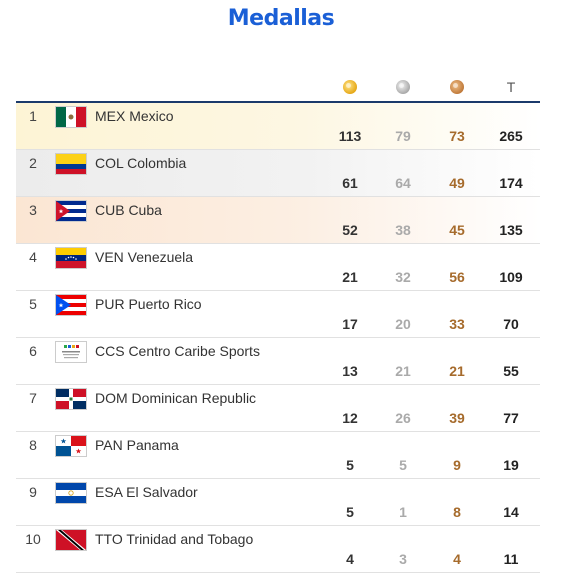 Image resolution: width=562 pixels, height=573 pixels. I want to click on table-row: 5 PUR Puerto Rico 17 20 33 70, so click(278, 314).